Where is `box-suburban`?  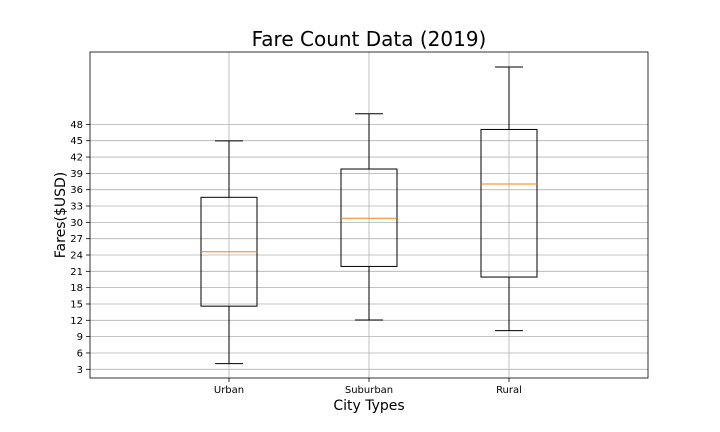 box-suburban is located at coordinates (369, 217).